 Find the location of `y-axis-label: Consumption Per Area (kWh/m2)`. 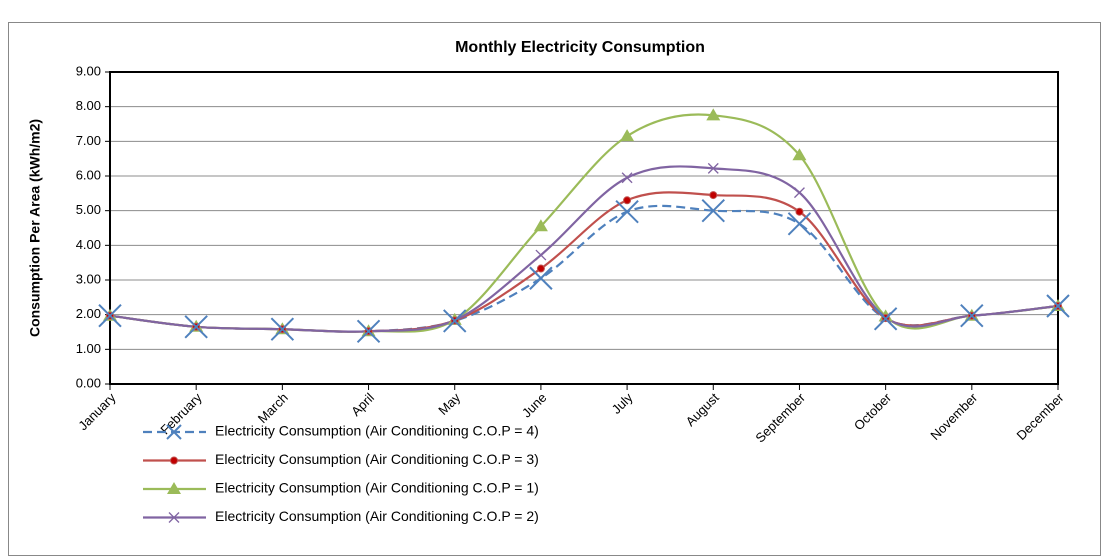

y-axis-label: Consumption Per Area (kWh/m2) is located at coordinates (35, 228).